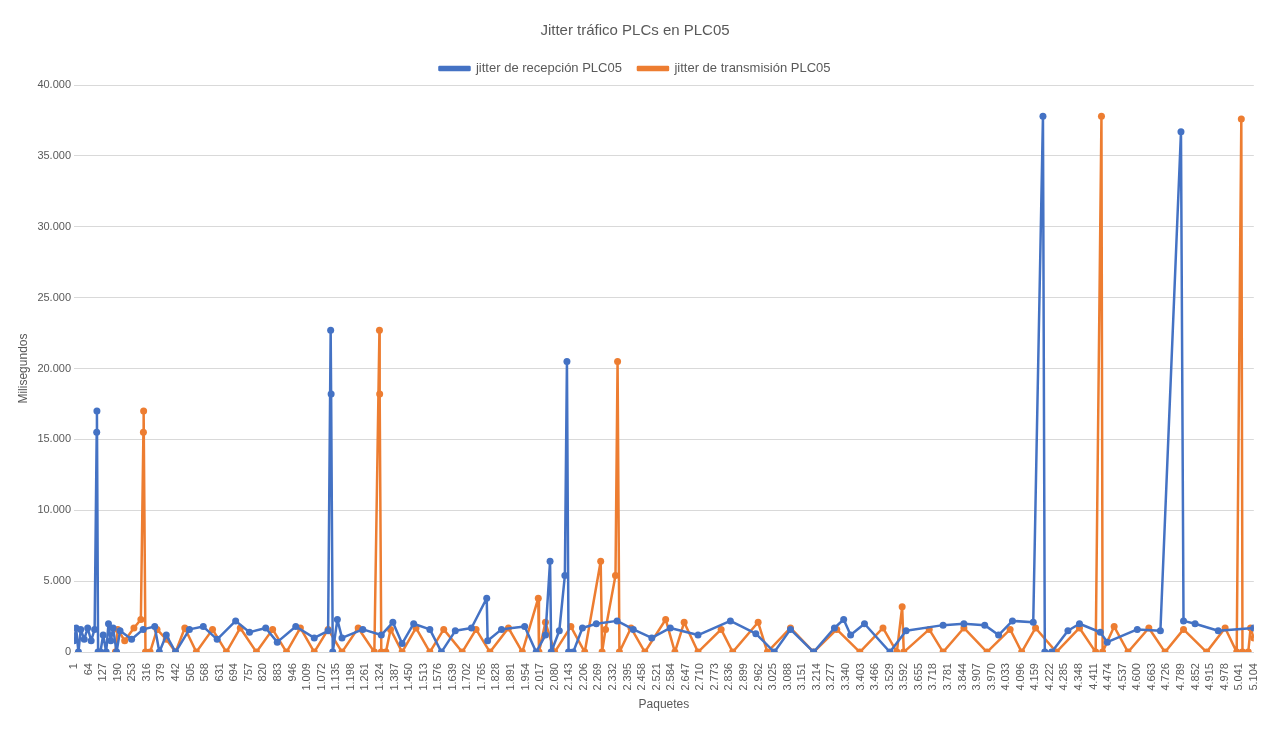  What do you see at coordinates (247, 672) in the screenshot?
I see `x-tick-label: 757` at bounding box center [247, 672].